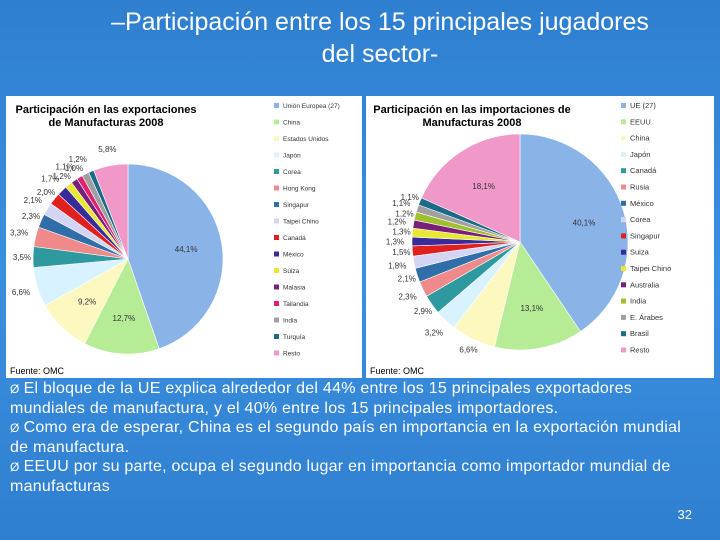  What do you see at coordinates (640, 154) in the screenshot?
I see `chart2-legend-item-4: Japón` at bounding box center [640, 154].